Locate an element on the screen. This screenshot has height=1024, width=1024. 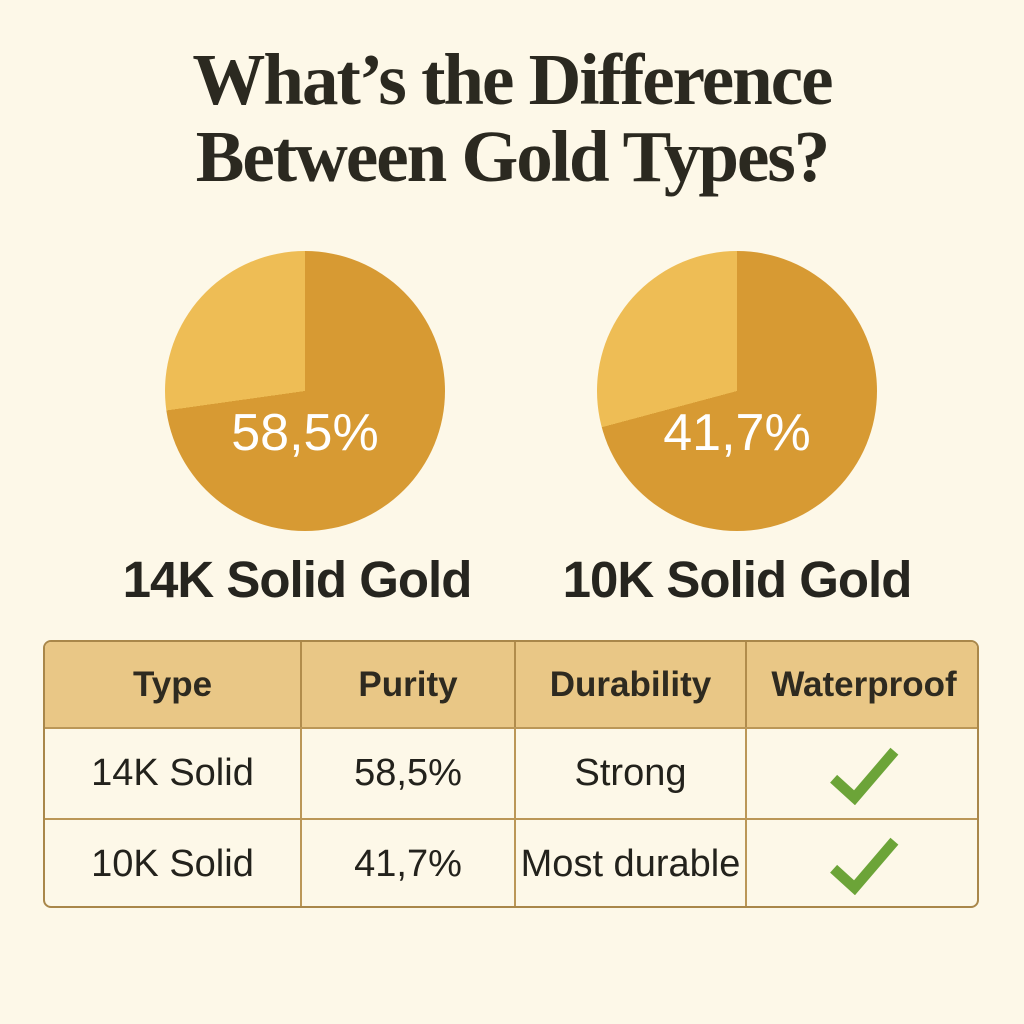
page-title-line-1: What’s the Difference is located at coordinates (512, 79).